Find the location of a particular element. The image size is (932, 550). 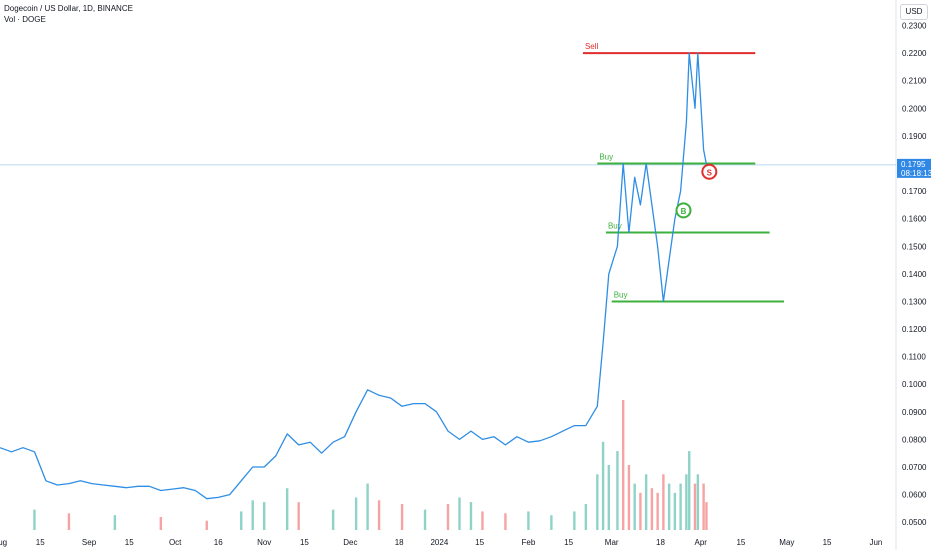

sell-marker-label: S is located at coordinates (710, 172).